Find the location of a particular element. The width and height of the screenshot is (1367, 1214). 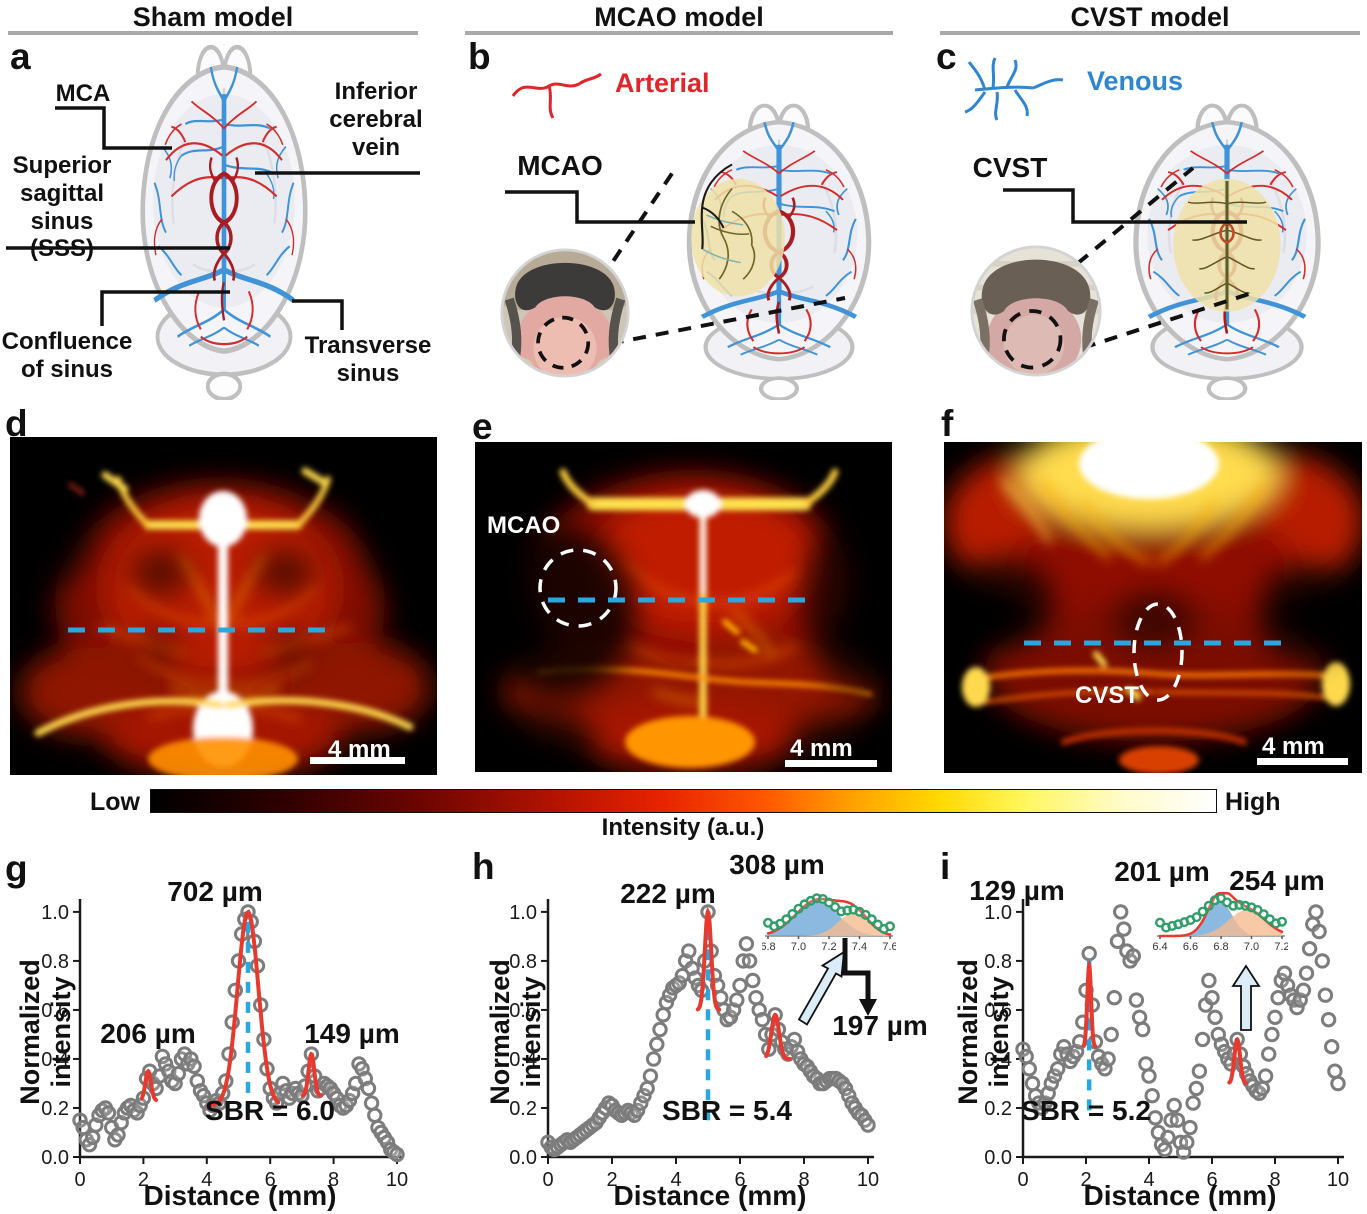

label-inferior-cerebral-vein: Inferior cerebral vein is located at coordinates (376, 119).